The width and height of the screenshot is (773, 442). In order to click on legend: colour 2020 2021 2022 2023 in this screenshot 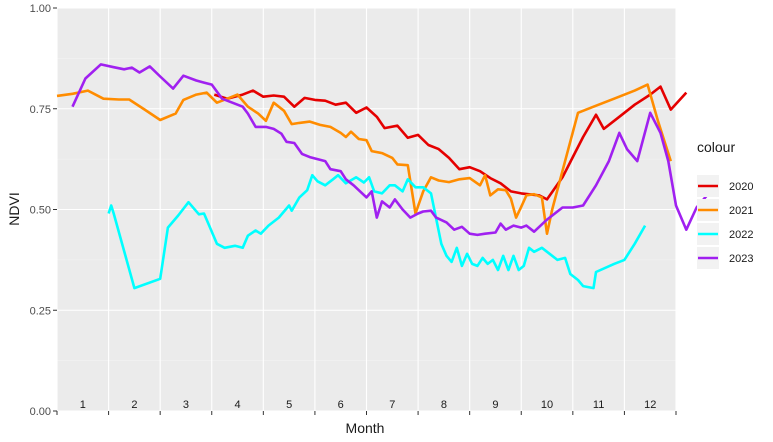, I will do `click(725, 204)`.